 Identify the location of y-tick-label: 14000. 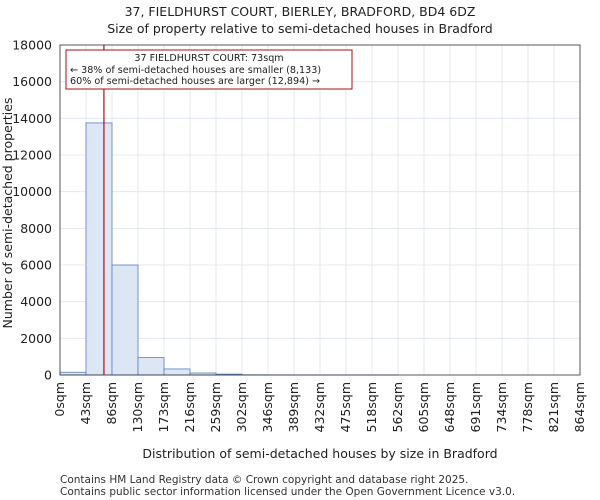
(32, 118).